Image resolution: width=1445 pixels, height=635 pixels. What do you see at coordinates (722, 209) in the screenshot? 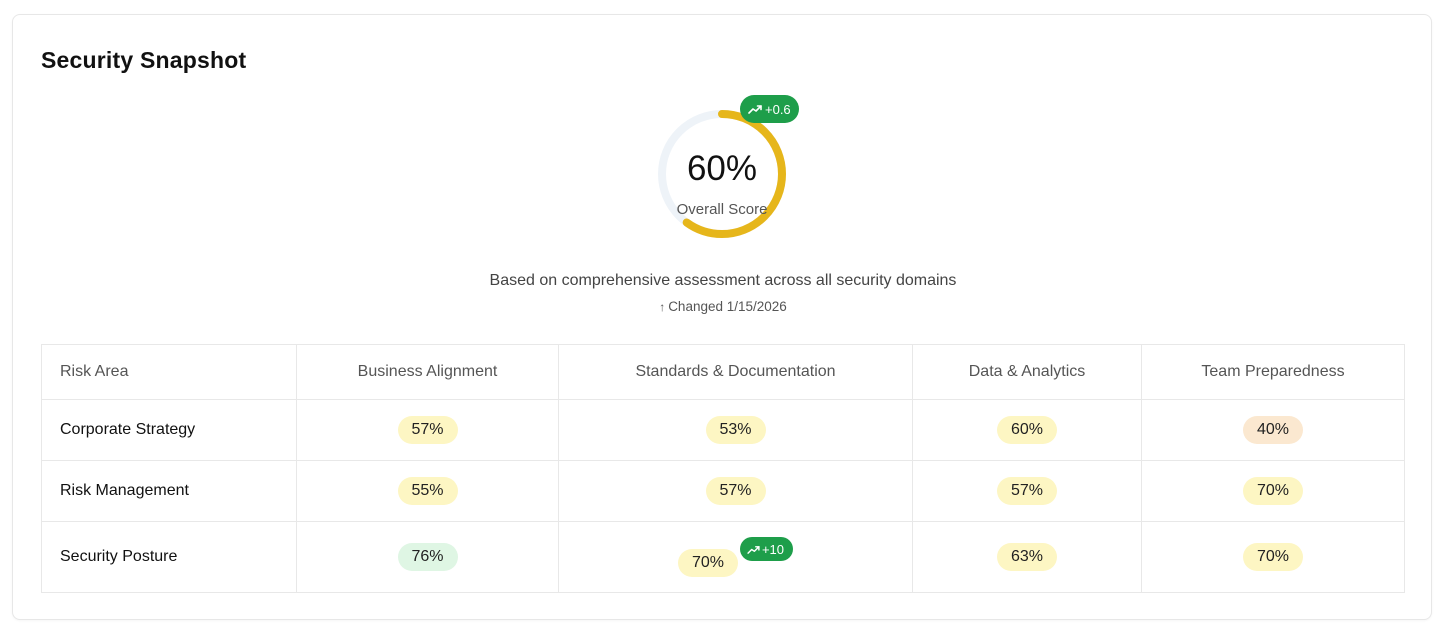
I see `overall-score-label: Overall Score` at bounding box center [722, 209].